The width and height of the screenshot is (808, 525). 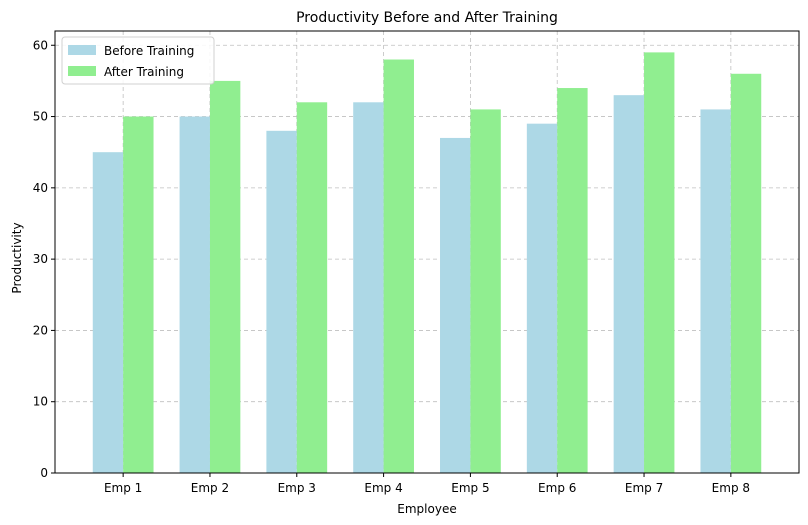 I want to click on y-tick-label: 60, so click(x=40, y=45).